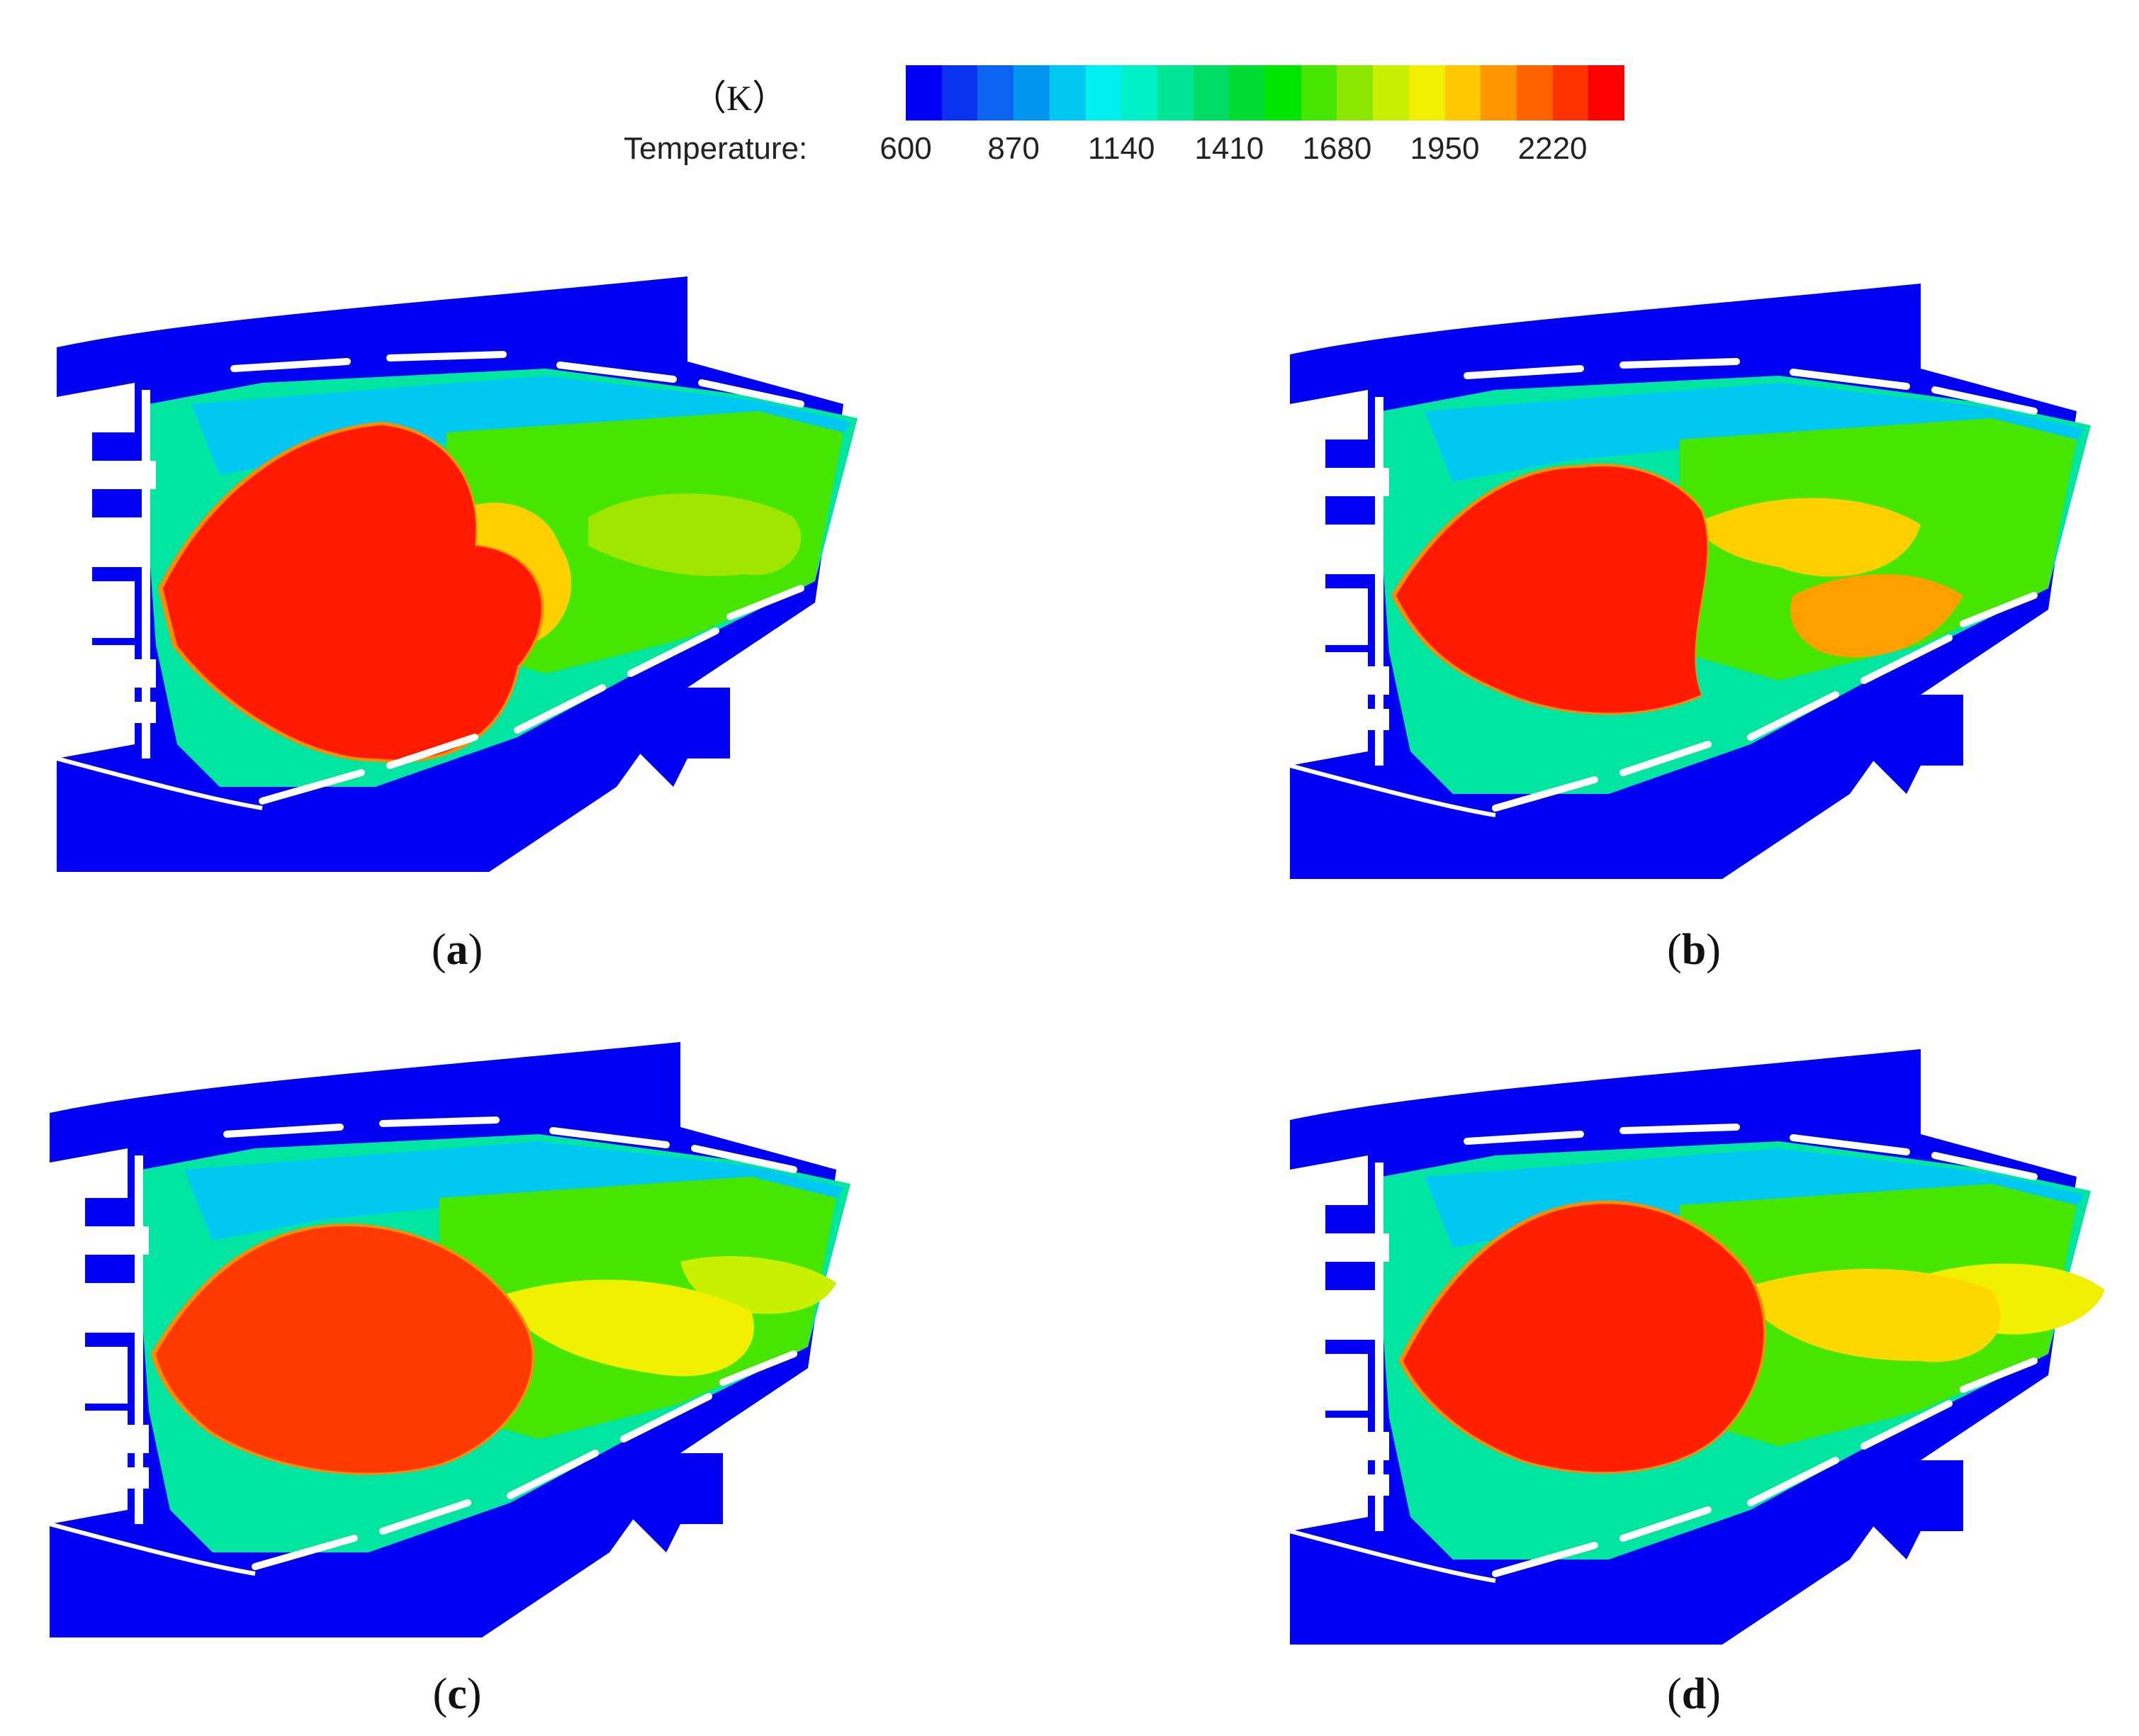 The image size is (2139, 1736). Describe the element at coordinates (1694, 950) in the screenshot. I see `panel-label-b: (b)` at that location.